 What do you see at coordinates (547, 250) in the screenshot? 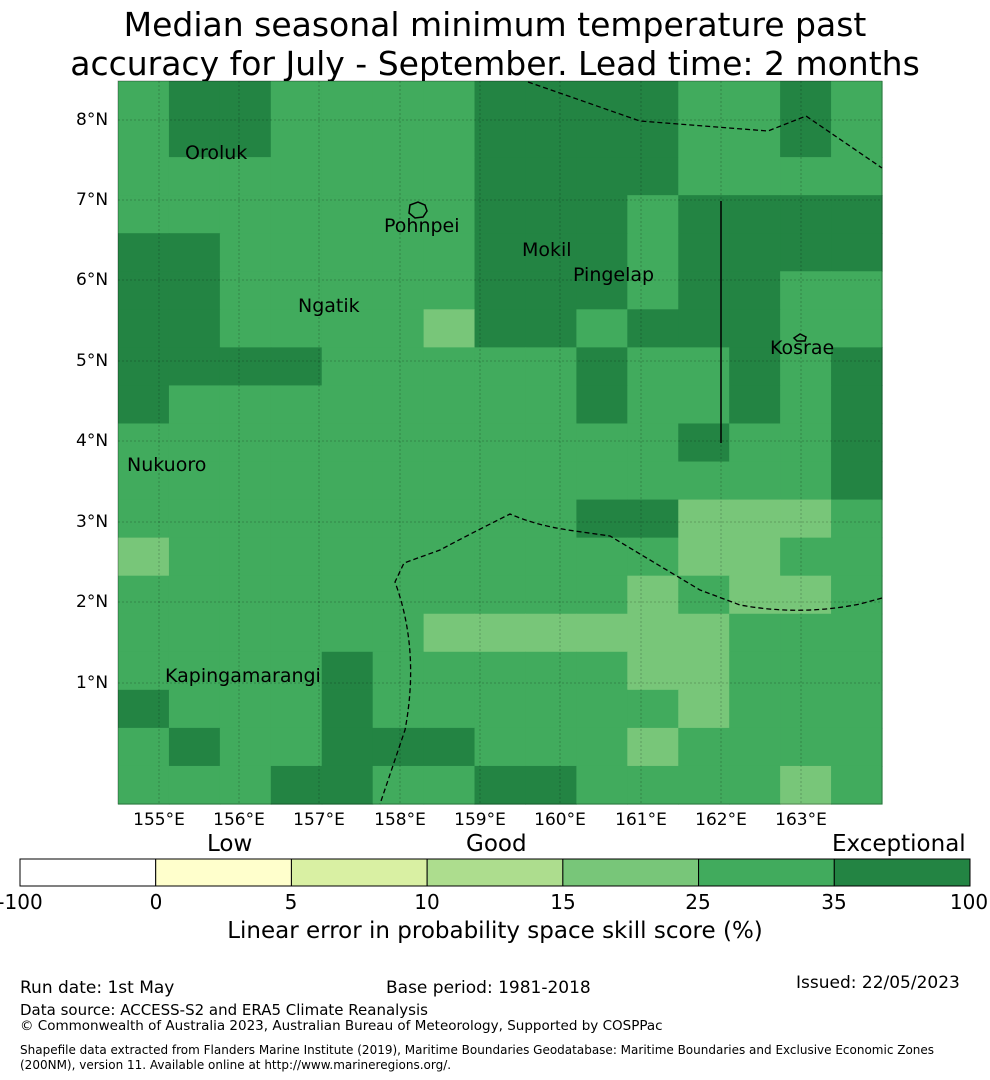
I see `place-mokil: Mokil` at bounding box center [547, 250].